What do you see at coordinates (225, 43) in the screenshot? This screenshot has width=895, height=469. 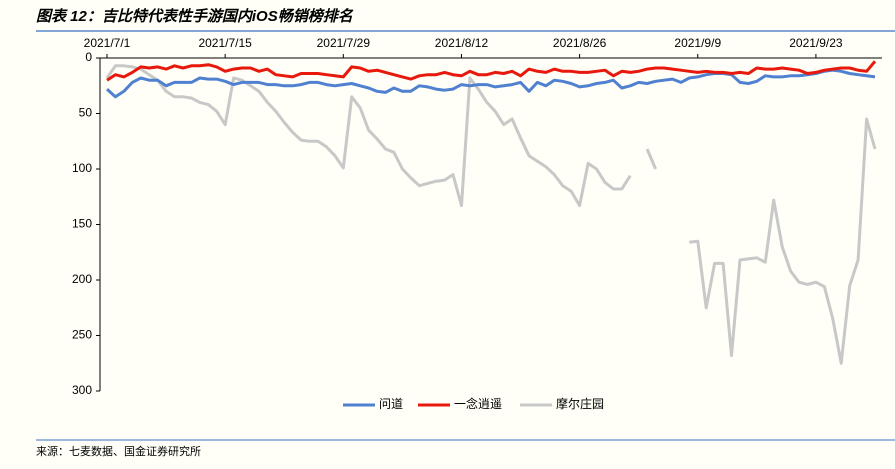 I see `x-tick-label: 2021/7/15` at bounding box center [225, 43].